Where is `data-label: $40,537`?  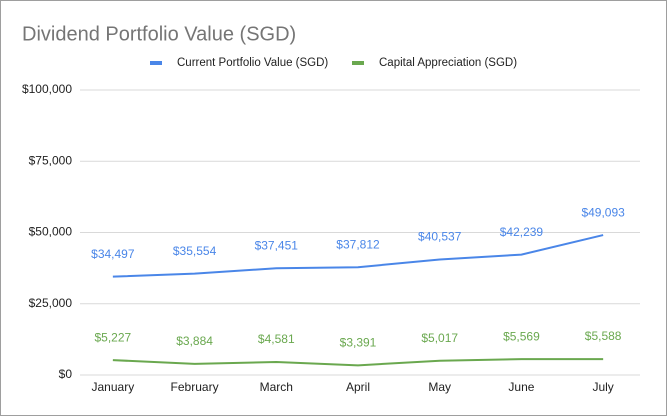
data-label: $40,537 is located at coordinates (440, 237).